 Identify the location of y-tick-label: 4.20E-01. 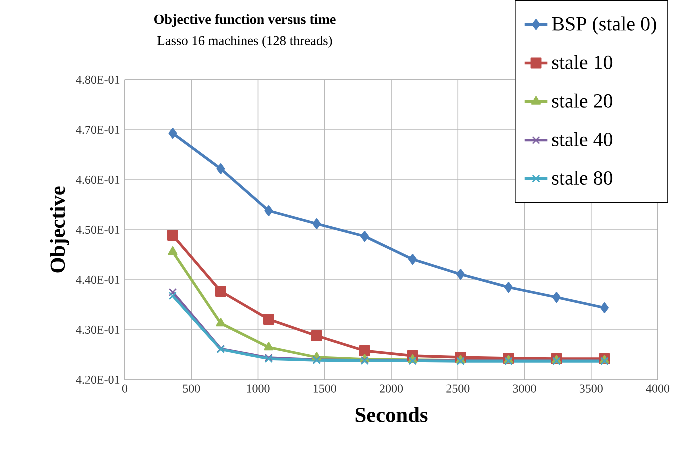
(98, 380).